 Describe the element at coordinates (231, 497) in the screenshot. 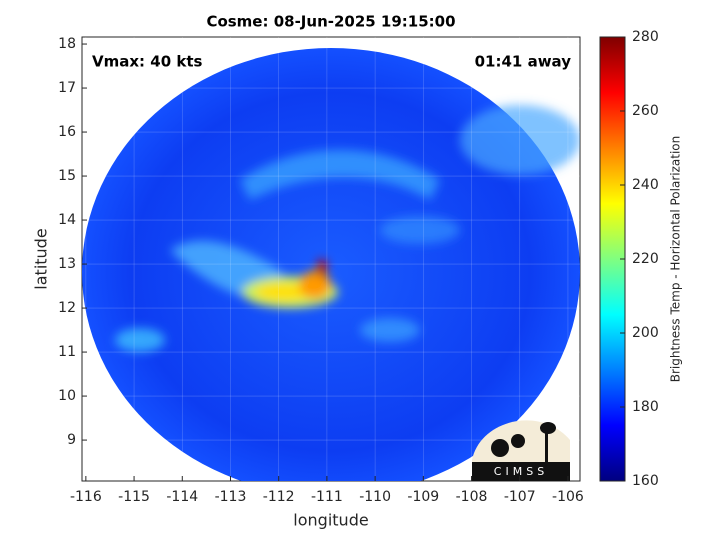

I see `x-tick-label: -113` at that location.